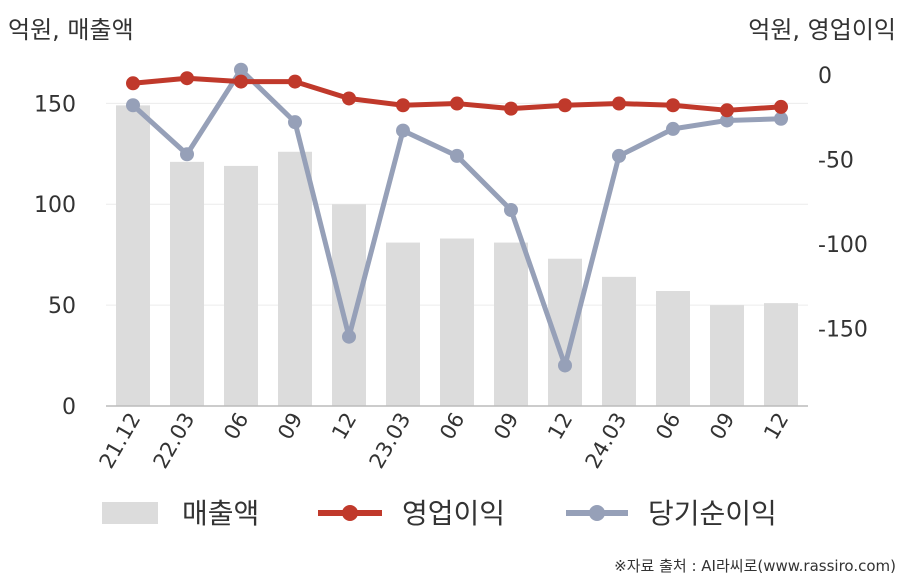  I want to click on right-tick-label: -150, so click(843, 329).